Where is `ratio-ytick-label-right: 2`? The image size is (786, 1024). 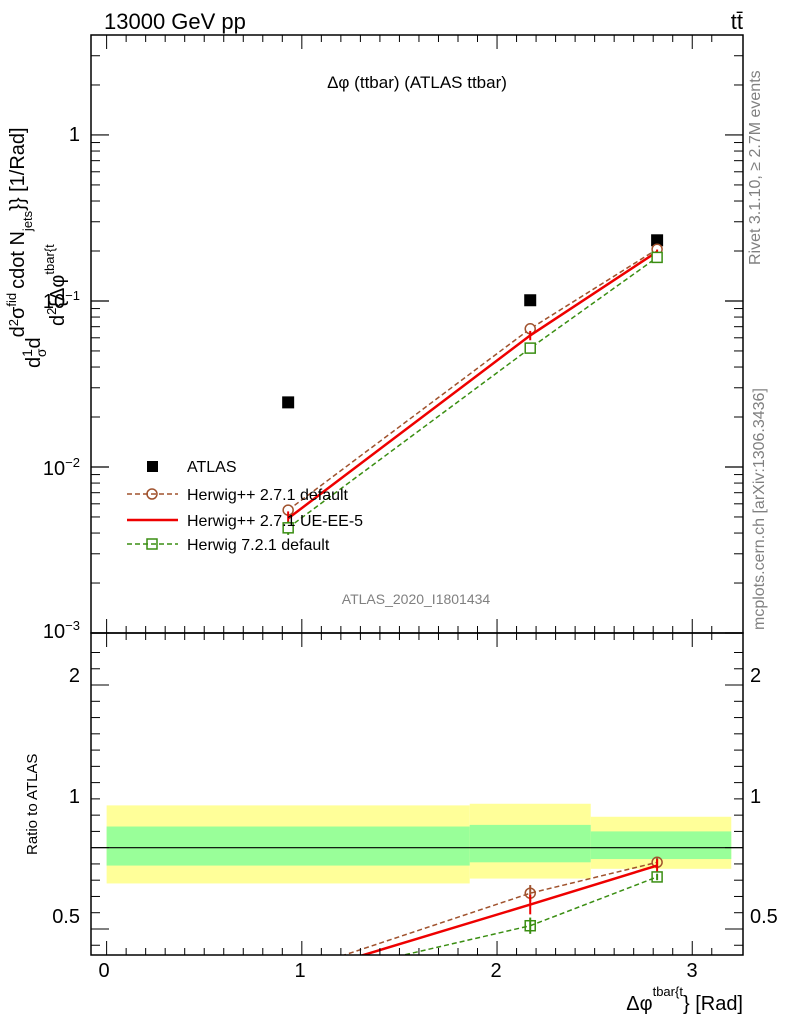
ratio-ytick-label-right: 2 is located at coordinates (755, 676).